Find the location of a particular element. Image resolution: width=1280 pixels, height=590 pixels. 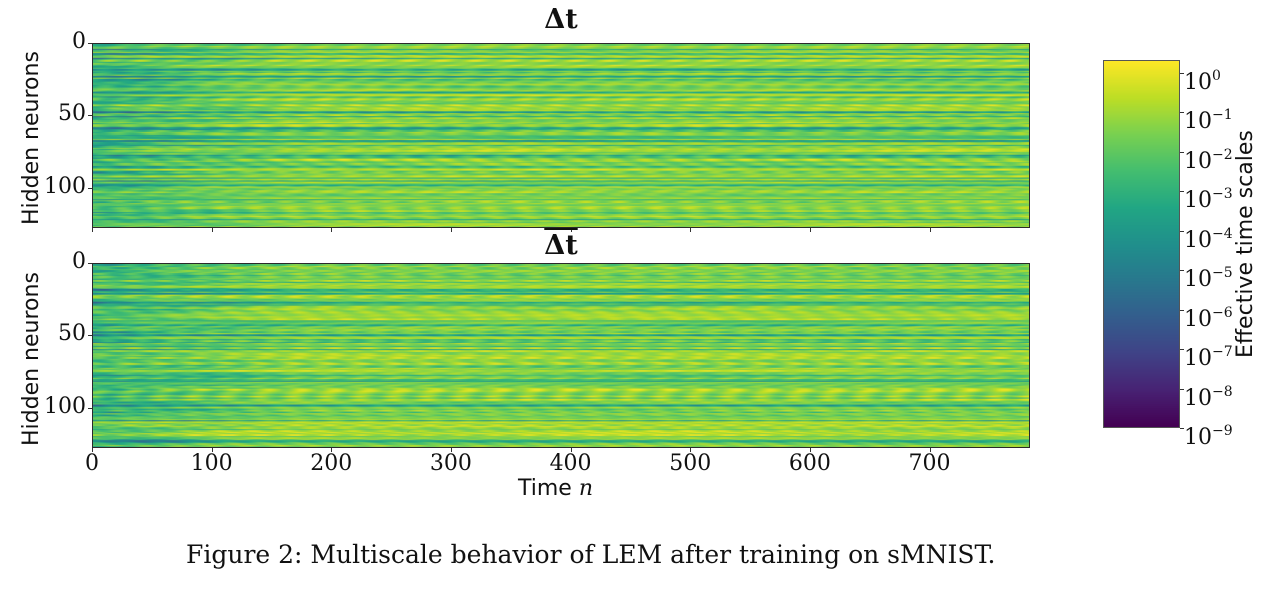

colorbar-tick-exponent: −8 is located at coordinates (1222, 391).